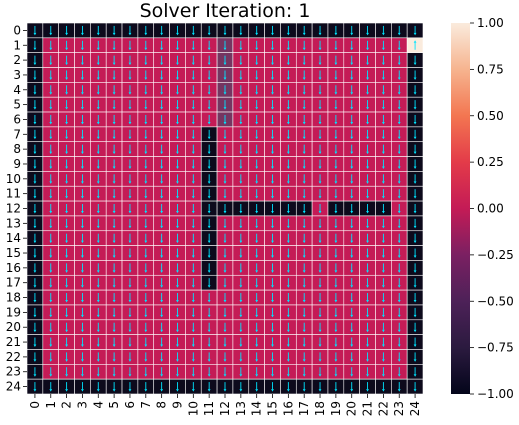 This screenshot has height=425, width=519. What do you see at coordinates (490, 162) in the screenshot?
I see `colorbar-tick-label: 0.25` at bounding box center [490, 162].